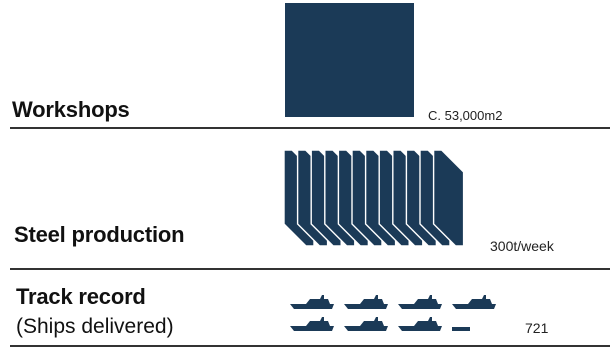 The image size is (616, 350). Describe the element at coordinates (465, 115) in the screenshot. I see `workshops-value: C. 53,000m2` at that location.